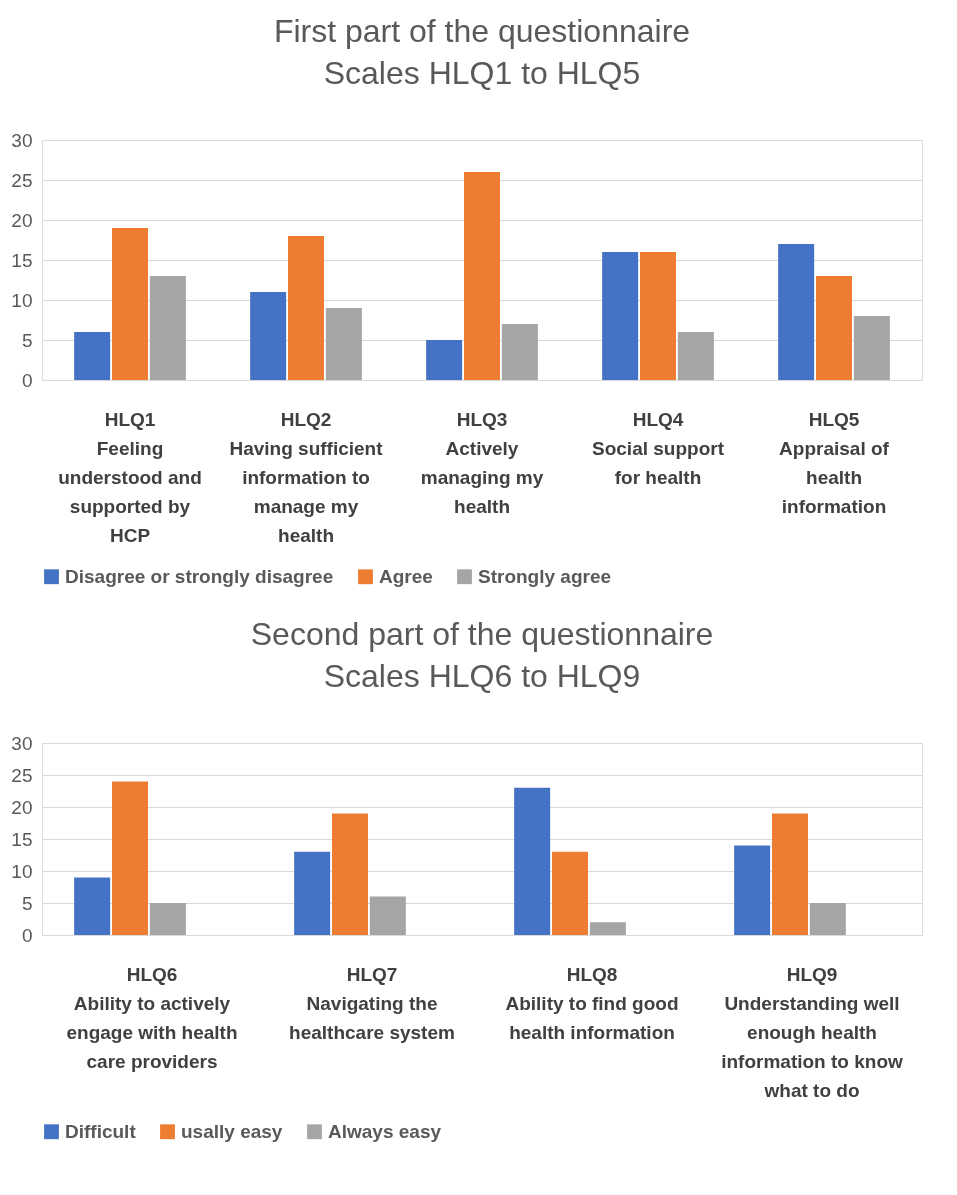 The width and height of the screenshot is (957, 1195). Describe the element at coordinates (482, 655) in the screenshot. I see `chart-title: Second part of the questionnaire Scales HLQ6 to HLQ9` at that location.